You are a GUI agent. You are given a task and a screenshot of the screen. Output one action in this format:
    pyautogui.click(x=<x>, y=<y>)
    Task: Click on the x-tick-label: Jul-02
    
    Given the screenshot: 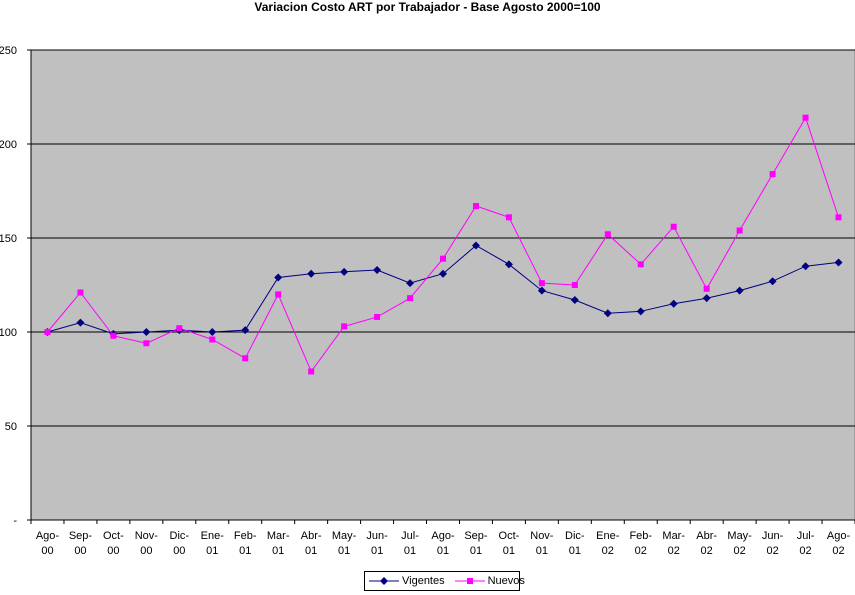 What is the action you would take?
    pyautogui.click(x=806, y=543)
    